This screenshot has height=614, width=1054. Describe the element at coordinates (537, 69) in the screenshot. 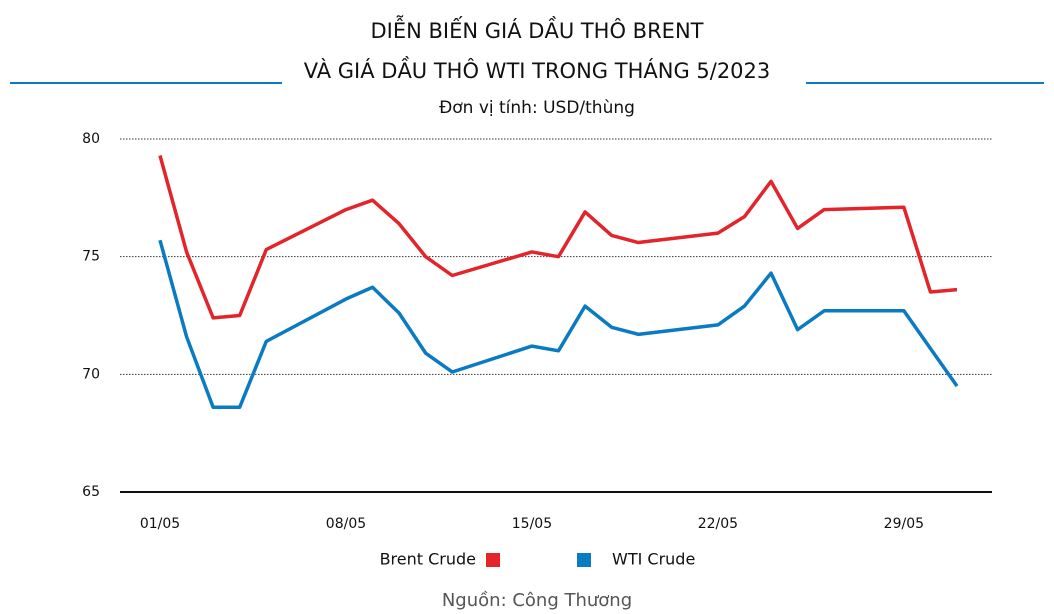

I see `chart-title-line2: VÀ GIÁ DẦU THÔ WTI TRONG THÁNG 5/2023` at that location.